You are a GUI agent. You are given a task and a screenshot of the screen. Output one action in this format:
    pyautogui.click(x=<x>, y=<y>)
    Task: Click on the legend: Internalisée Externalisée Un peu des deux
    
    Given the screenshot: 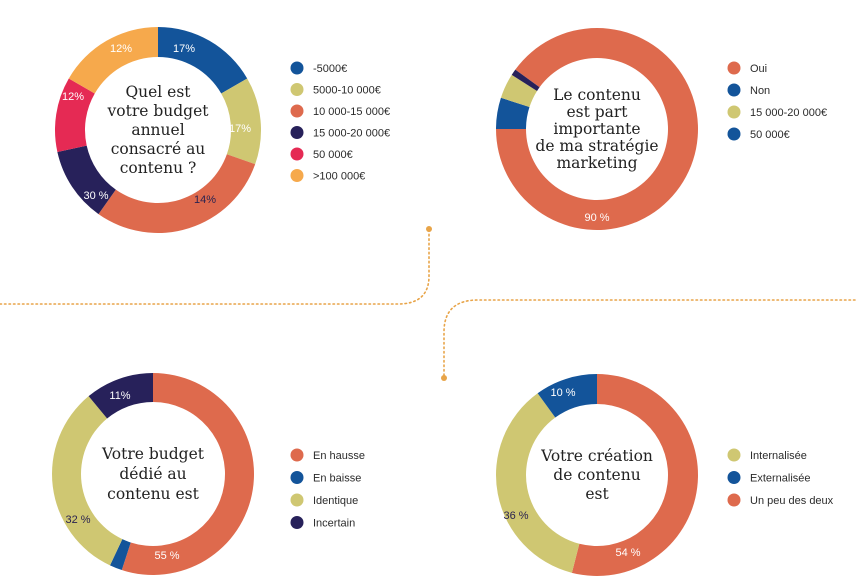 What is the action you would take?
    pyautogui.click(x=780, y=477)
    